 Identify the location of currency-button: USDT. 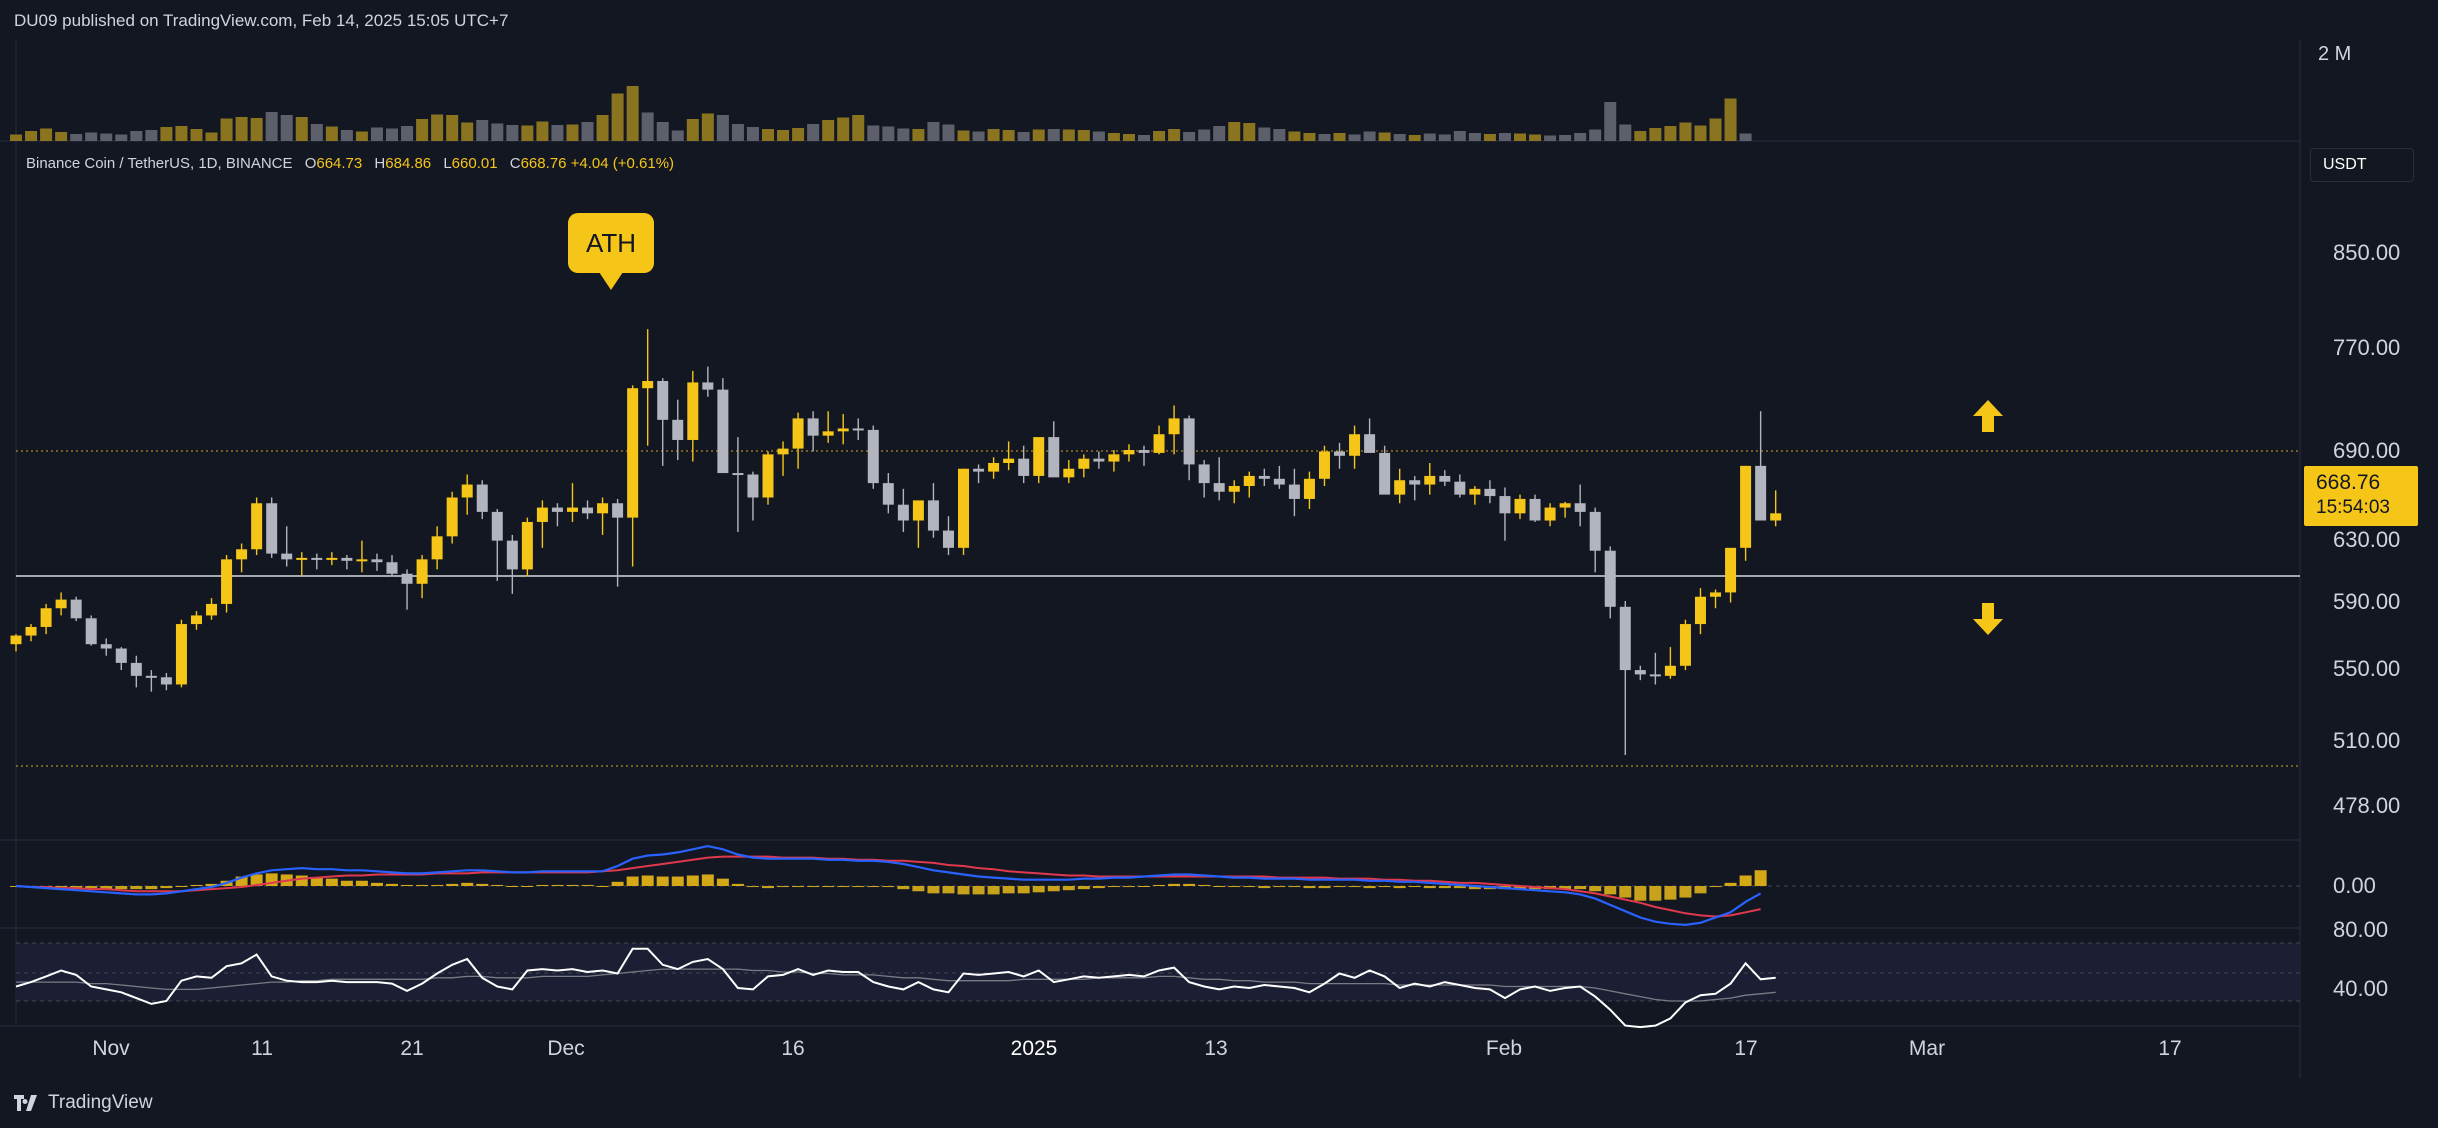
(2362, 165).